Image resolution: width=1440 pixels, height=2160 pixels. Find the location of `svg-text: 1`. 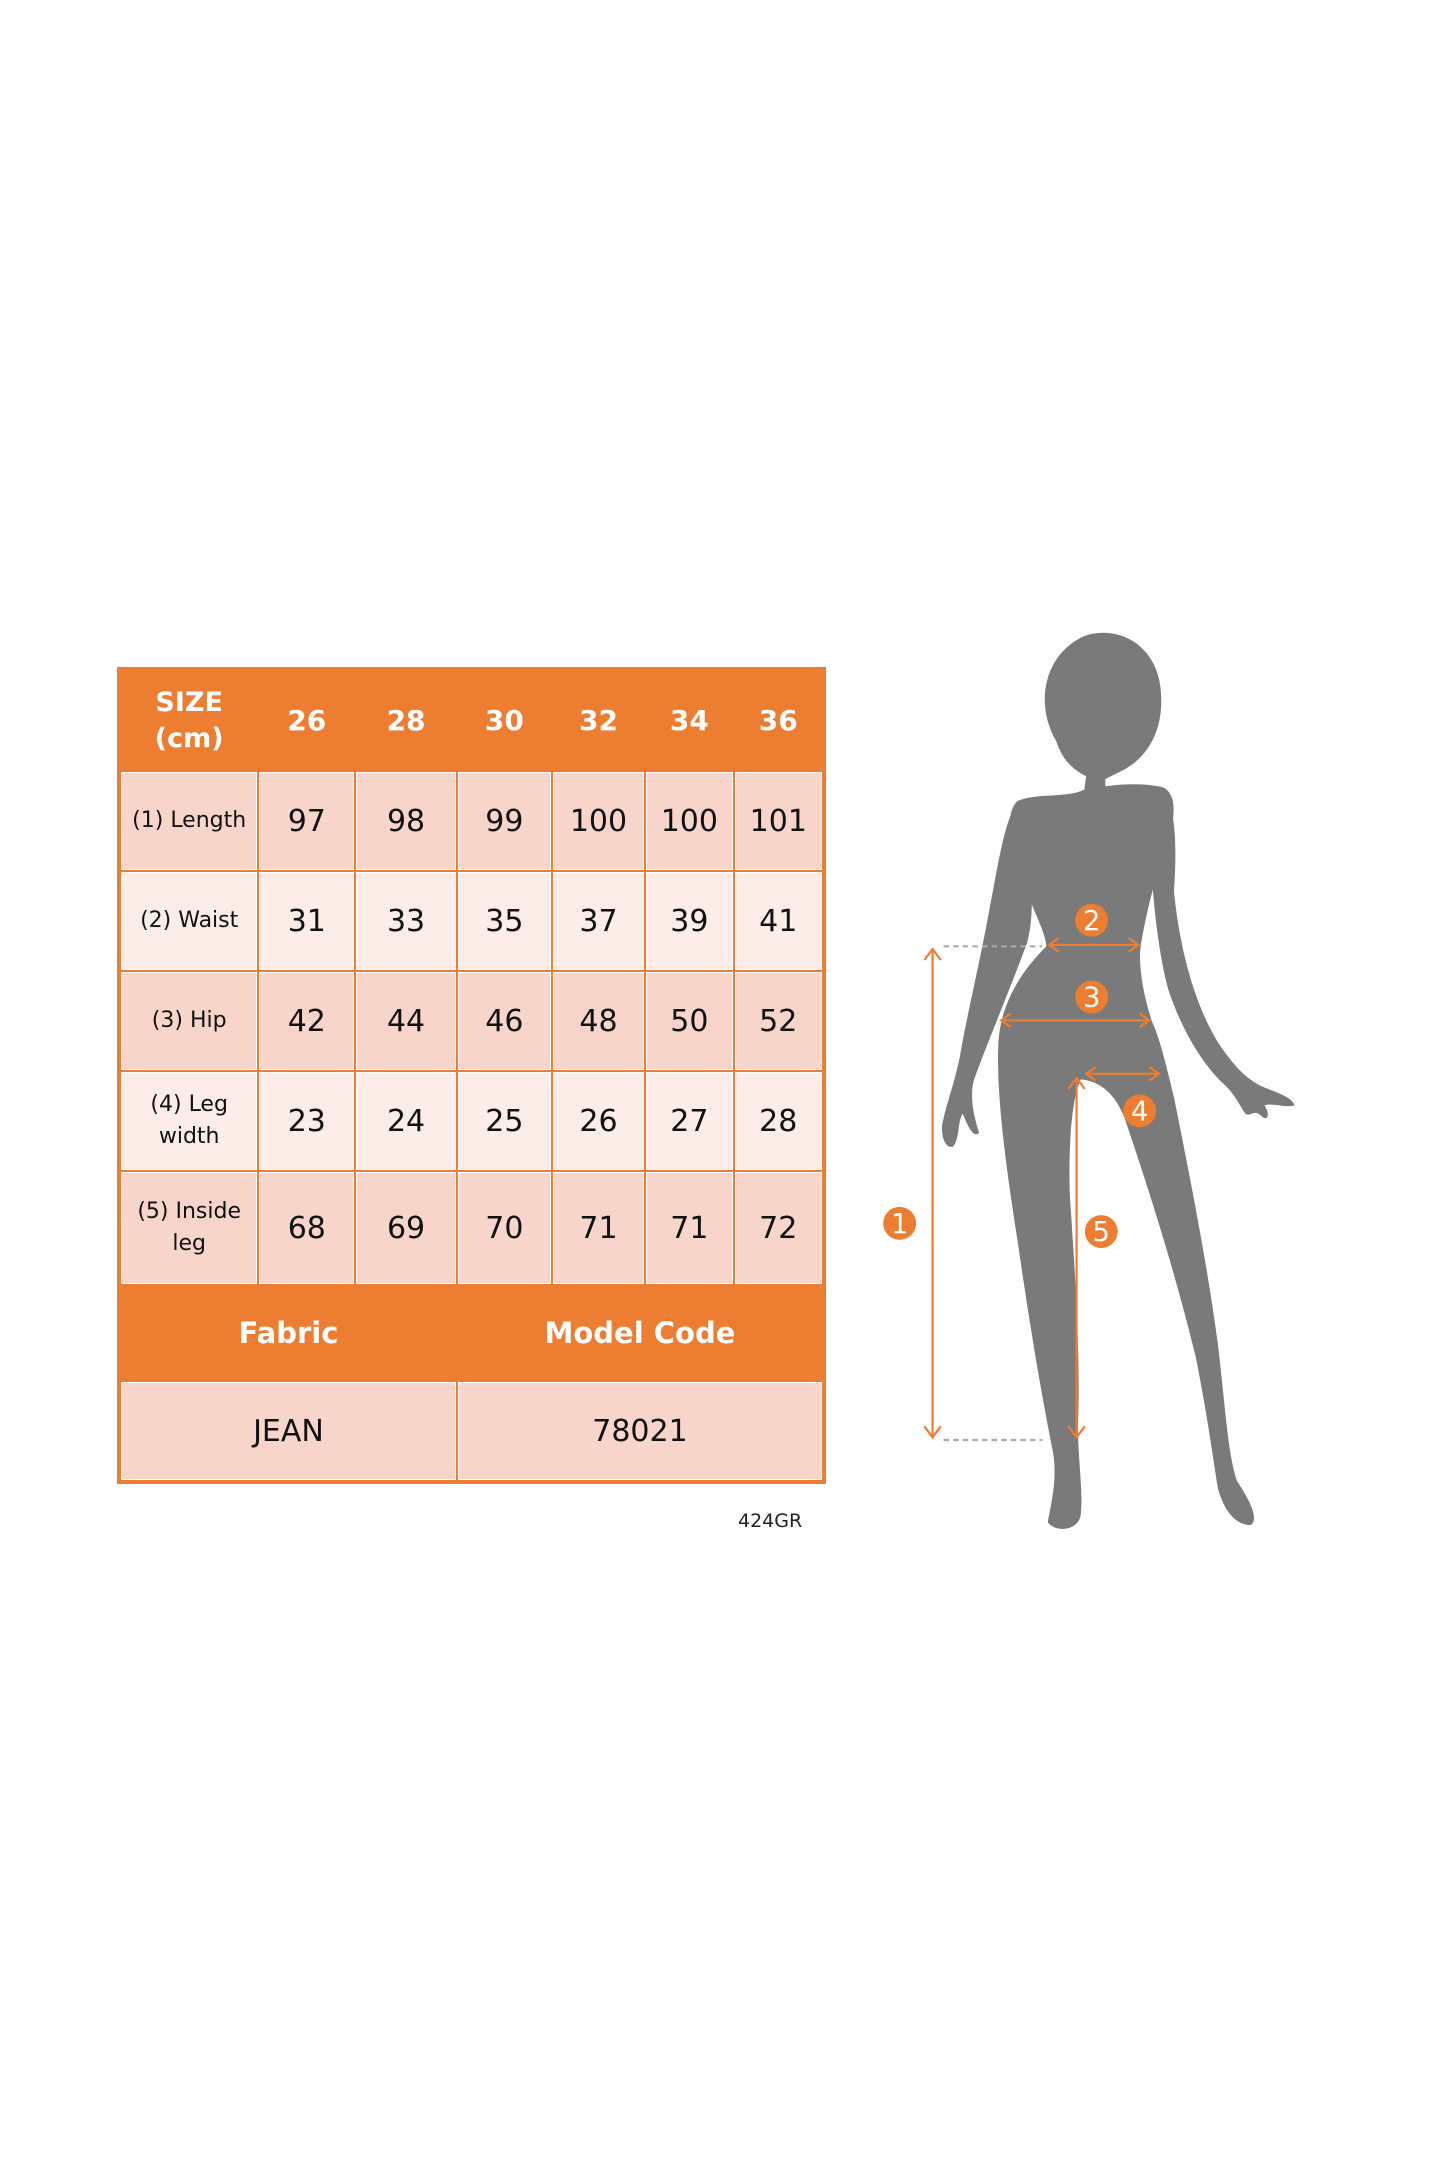

svg-text: 1 is located at coordinates (899, 1224).